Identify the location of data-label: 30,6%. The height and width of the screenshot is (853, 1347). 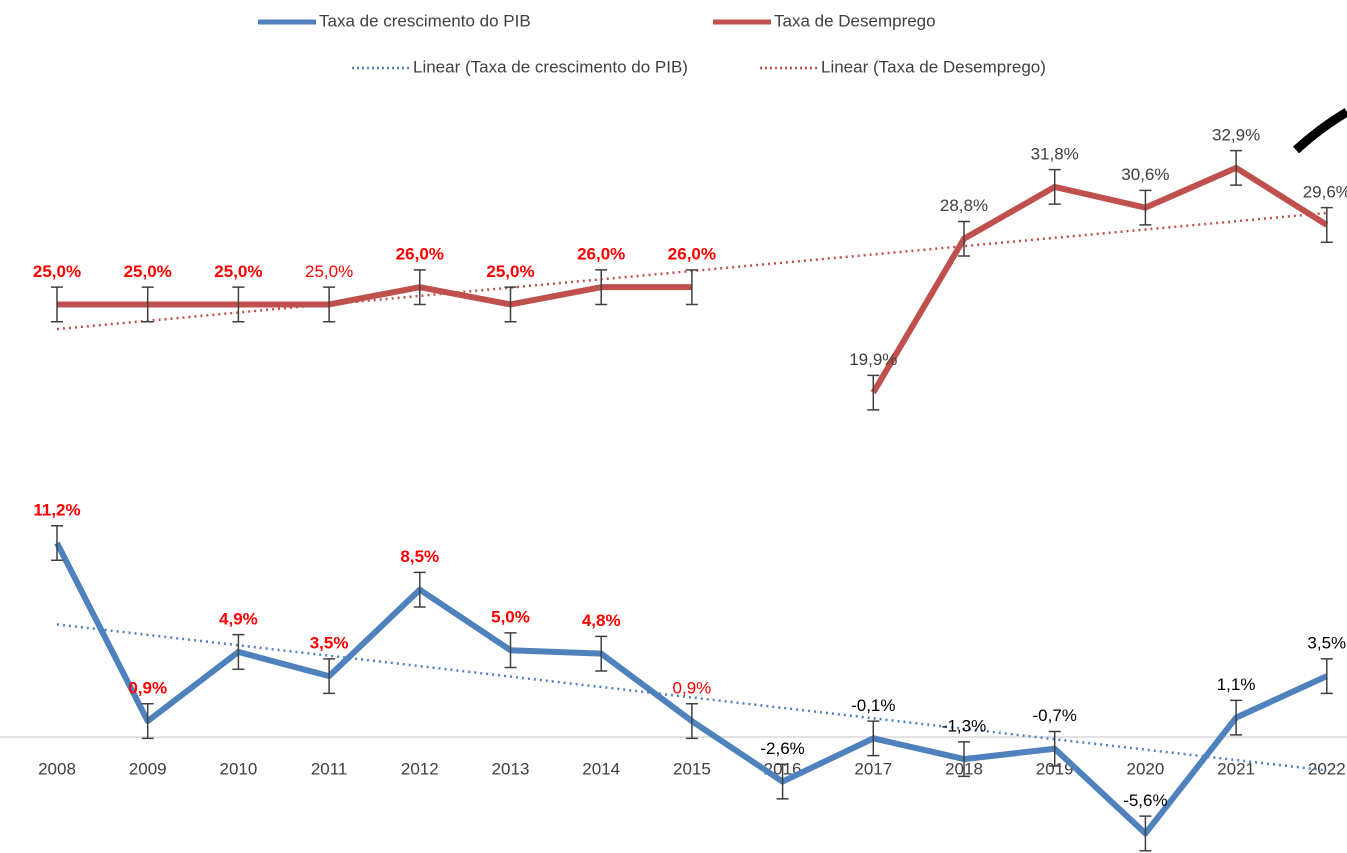
(1145, 174).